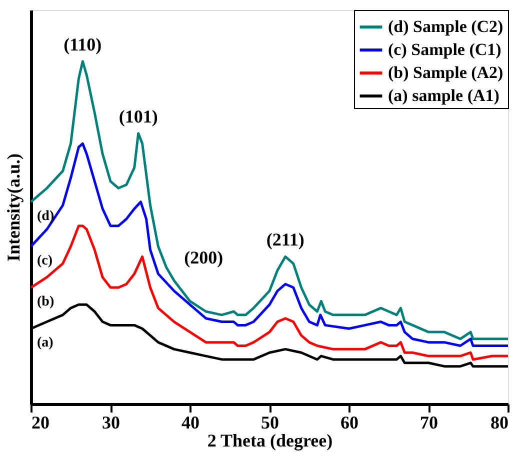 This screenshot has height=452, width=524. What do you see at coordinates (45, 302) in the screenshot?
I see `annotation: (b)` at bounding box center [45, 302].